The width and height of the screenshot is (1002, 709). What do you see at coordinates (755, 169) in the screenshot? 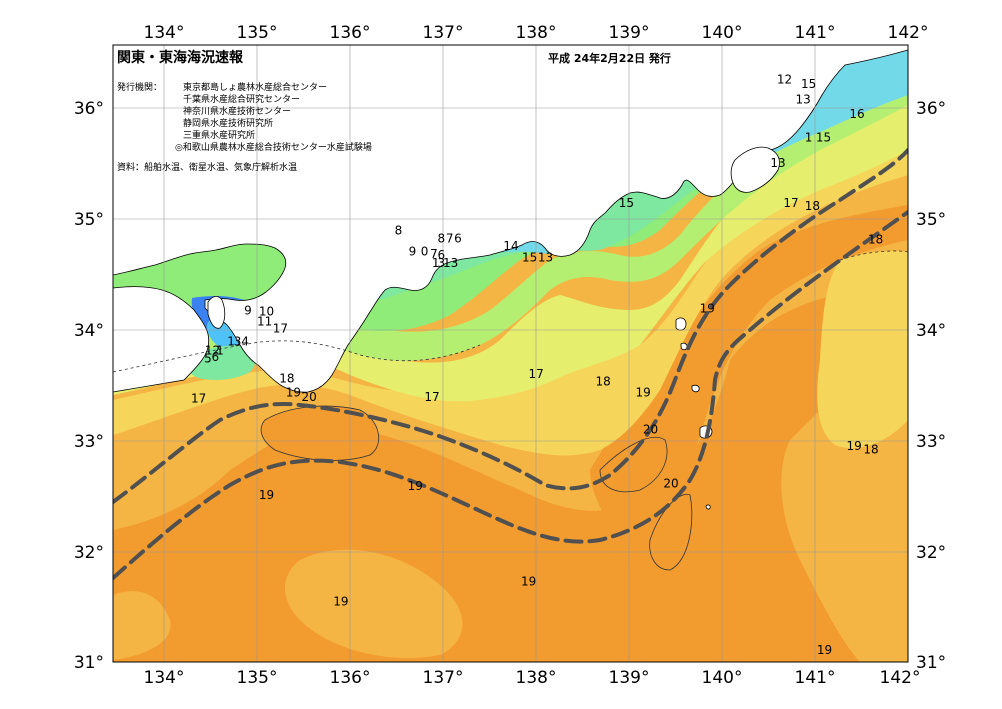
I see `land-boso` at bounding box center [755, 169].